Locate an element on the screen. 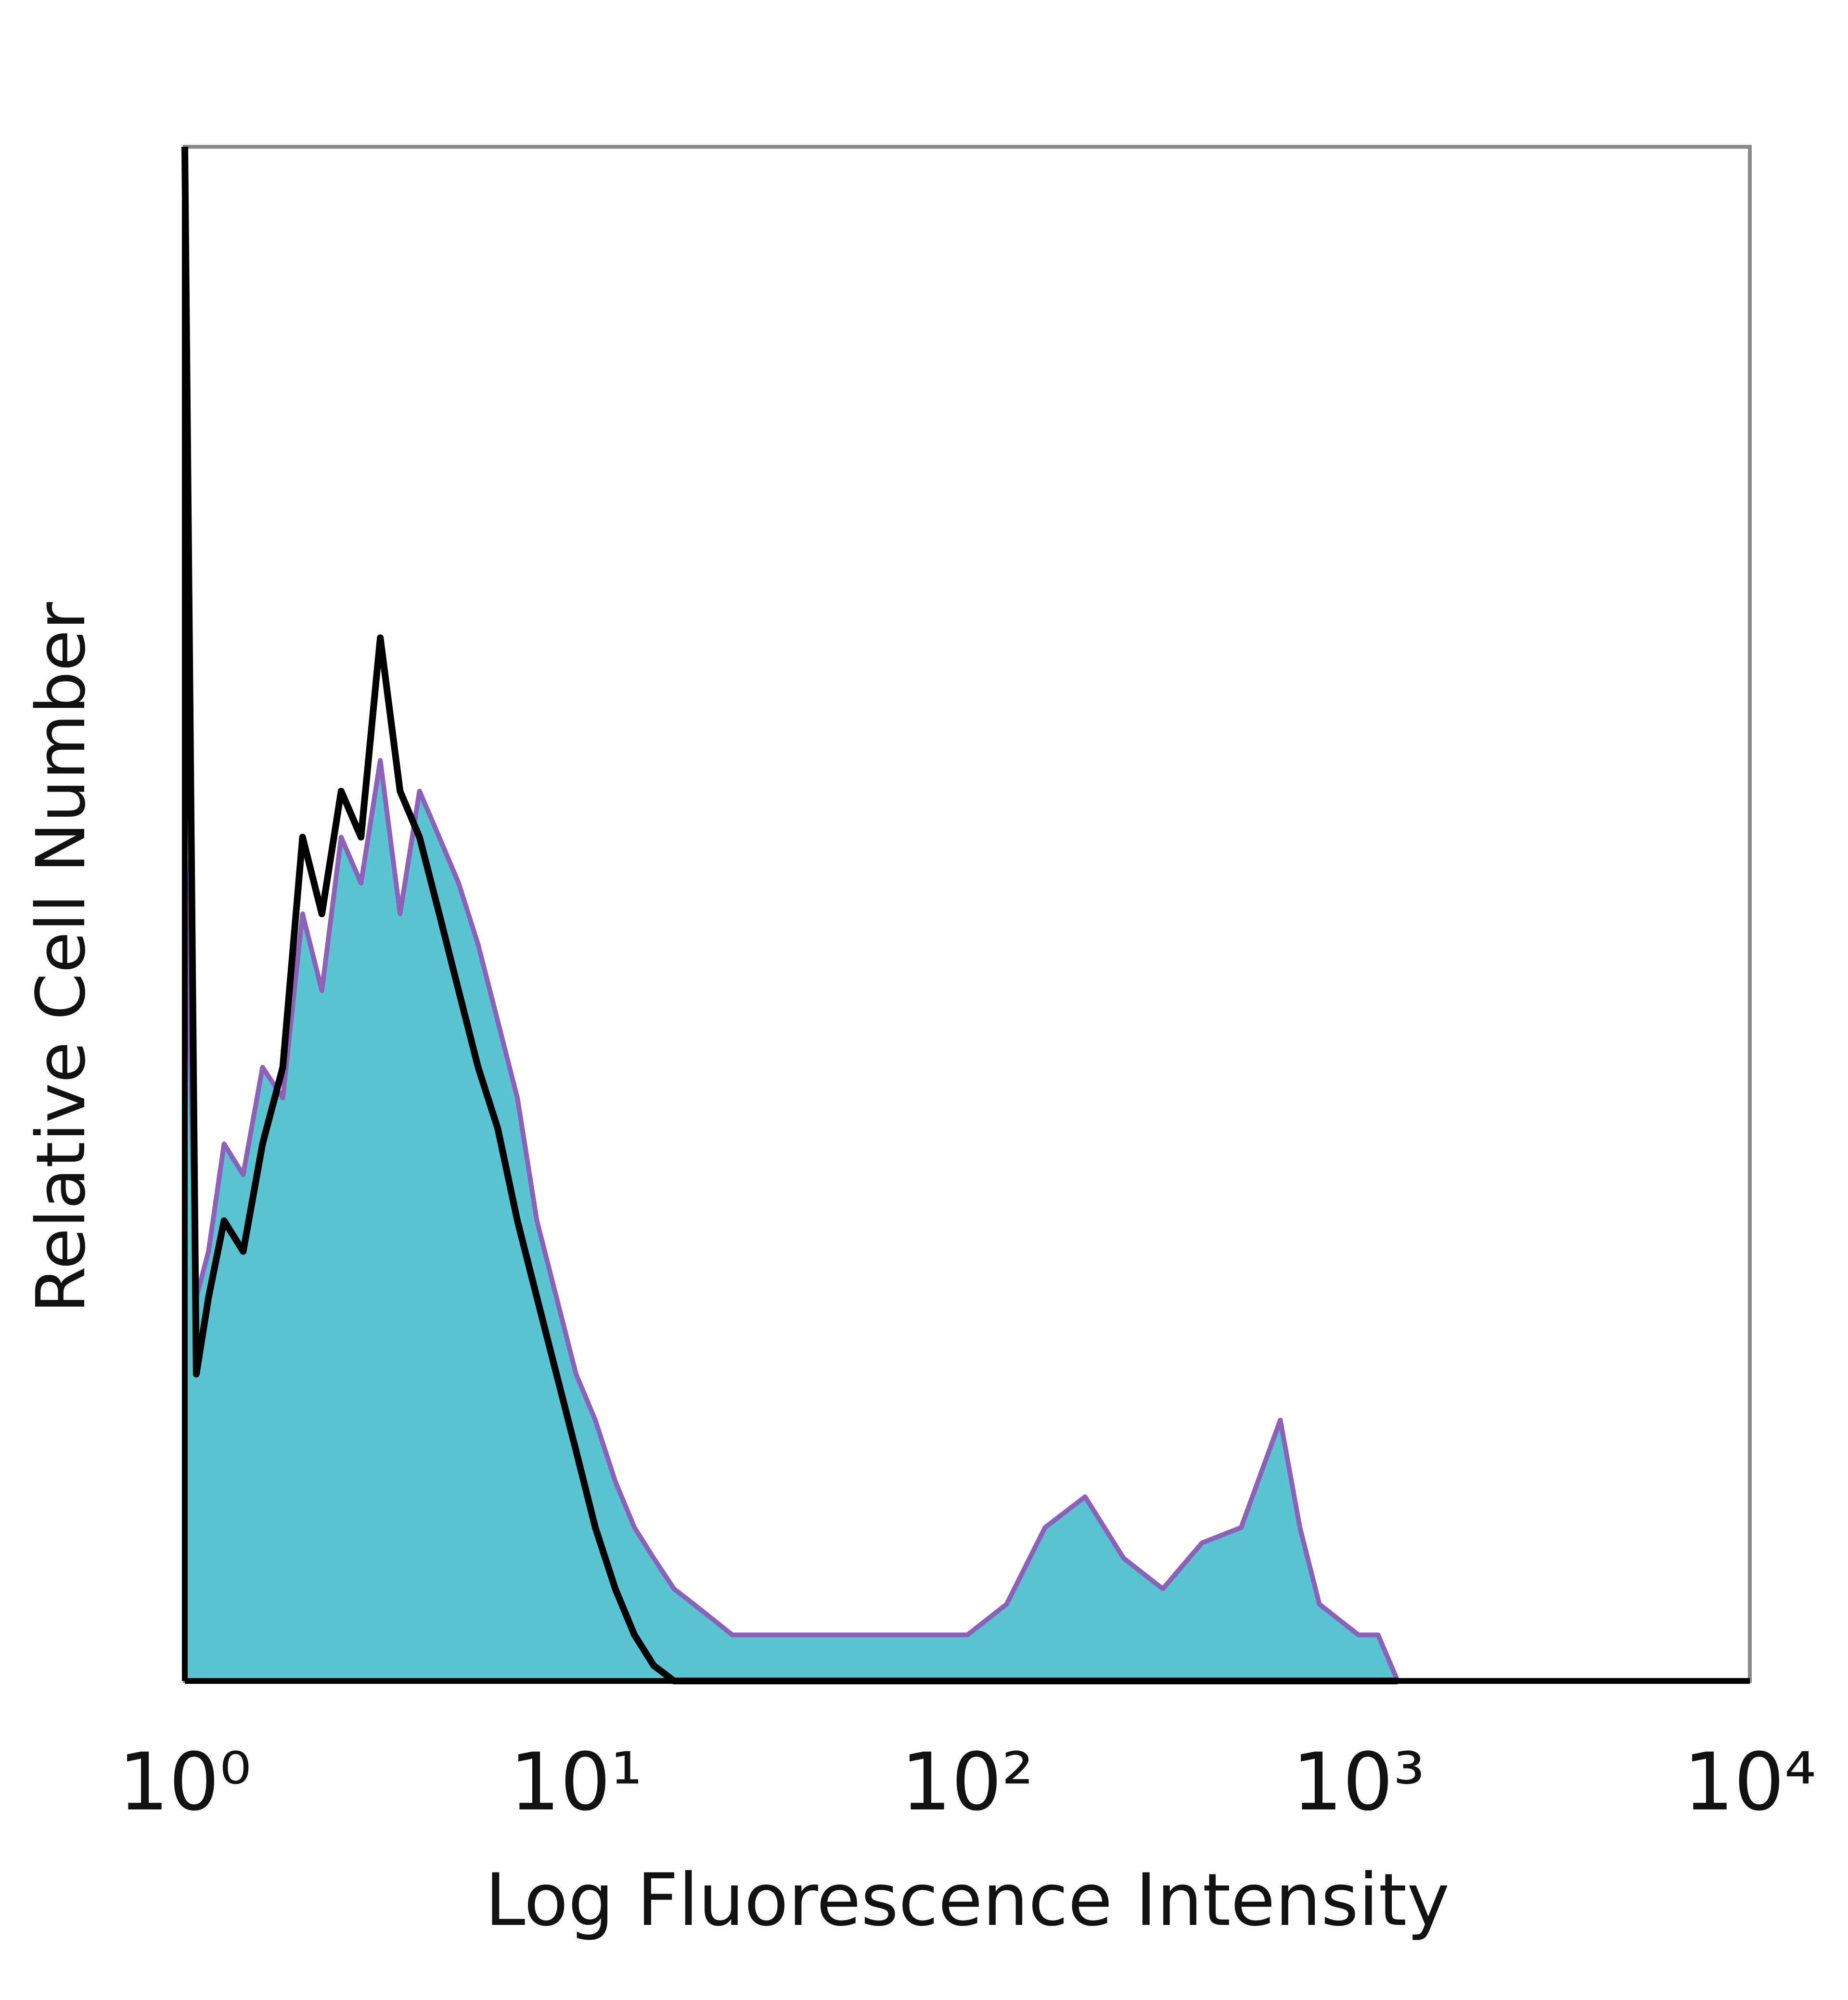  x-tick-label: 10⁰ is located at coordinates (184, 1782).